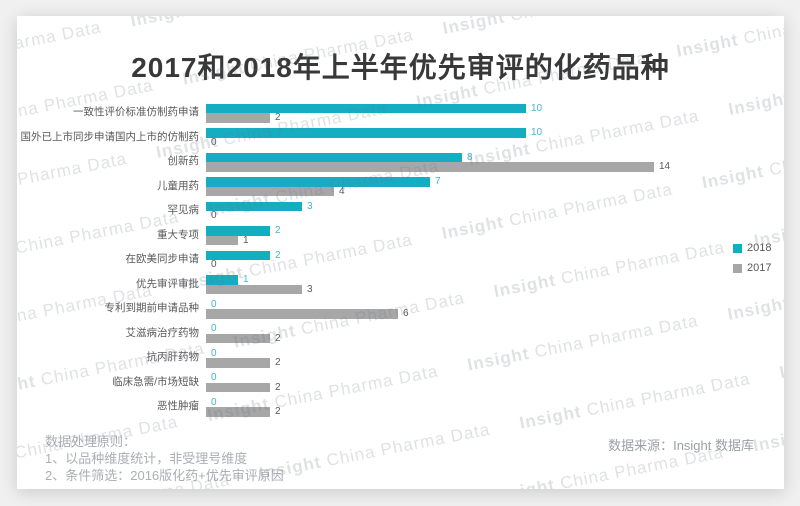  What do you see at coordinates (164, 475) in the screenshot?
I see `footnote-line-2: 2、条件筛选：2016版化药+优先审评原因` at bounding box center [164, 475].